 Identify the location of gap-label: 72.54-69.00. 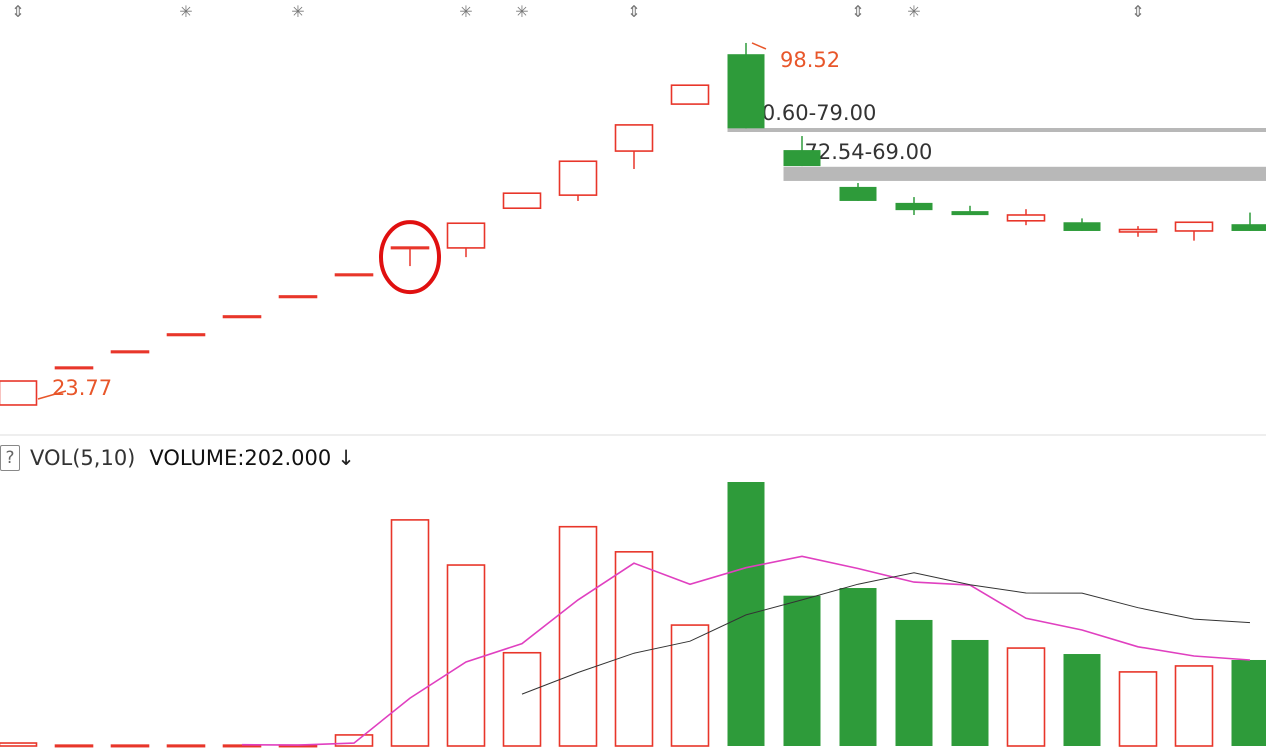
(869, 152).